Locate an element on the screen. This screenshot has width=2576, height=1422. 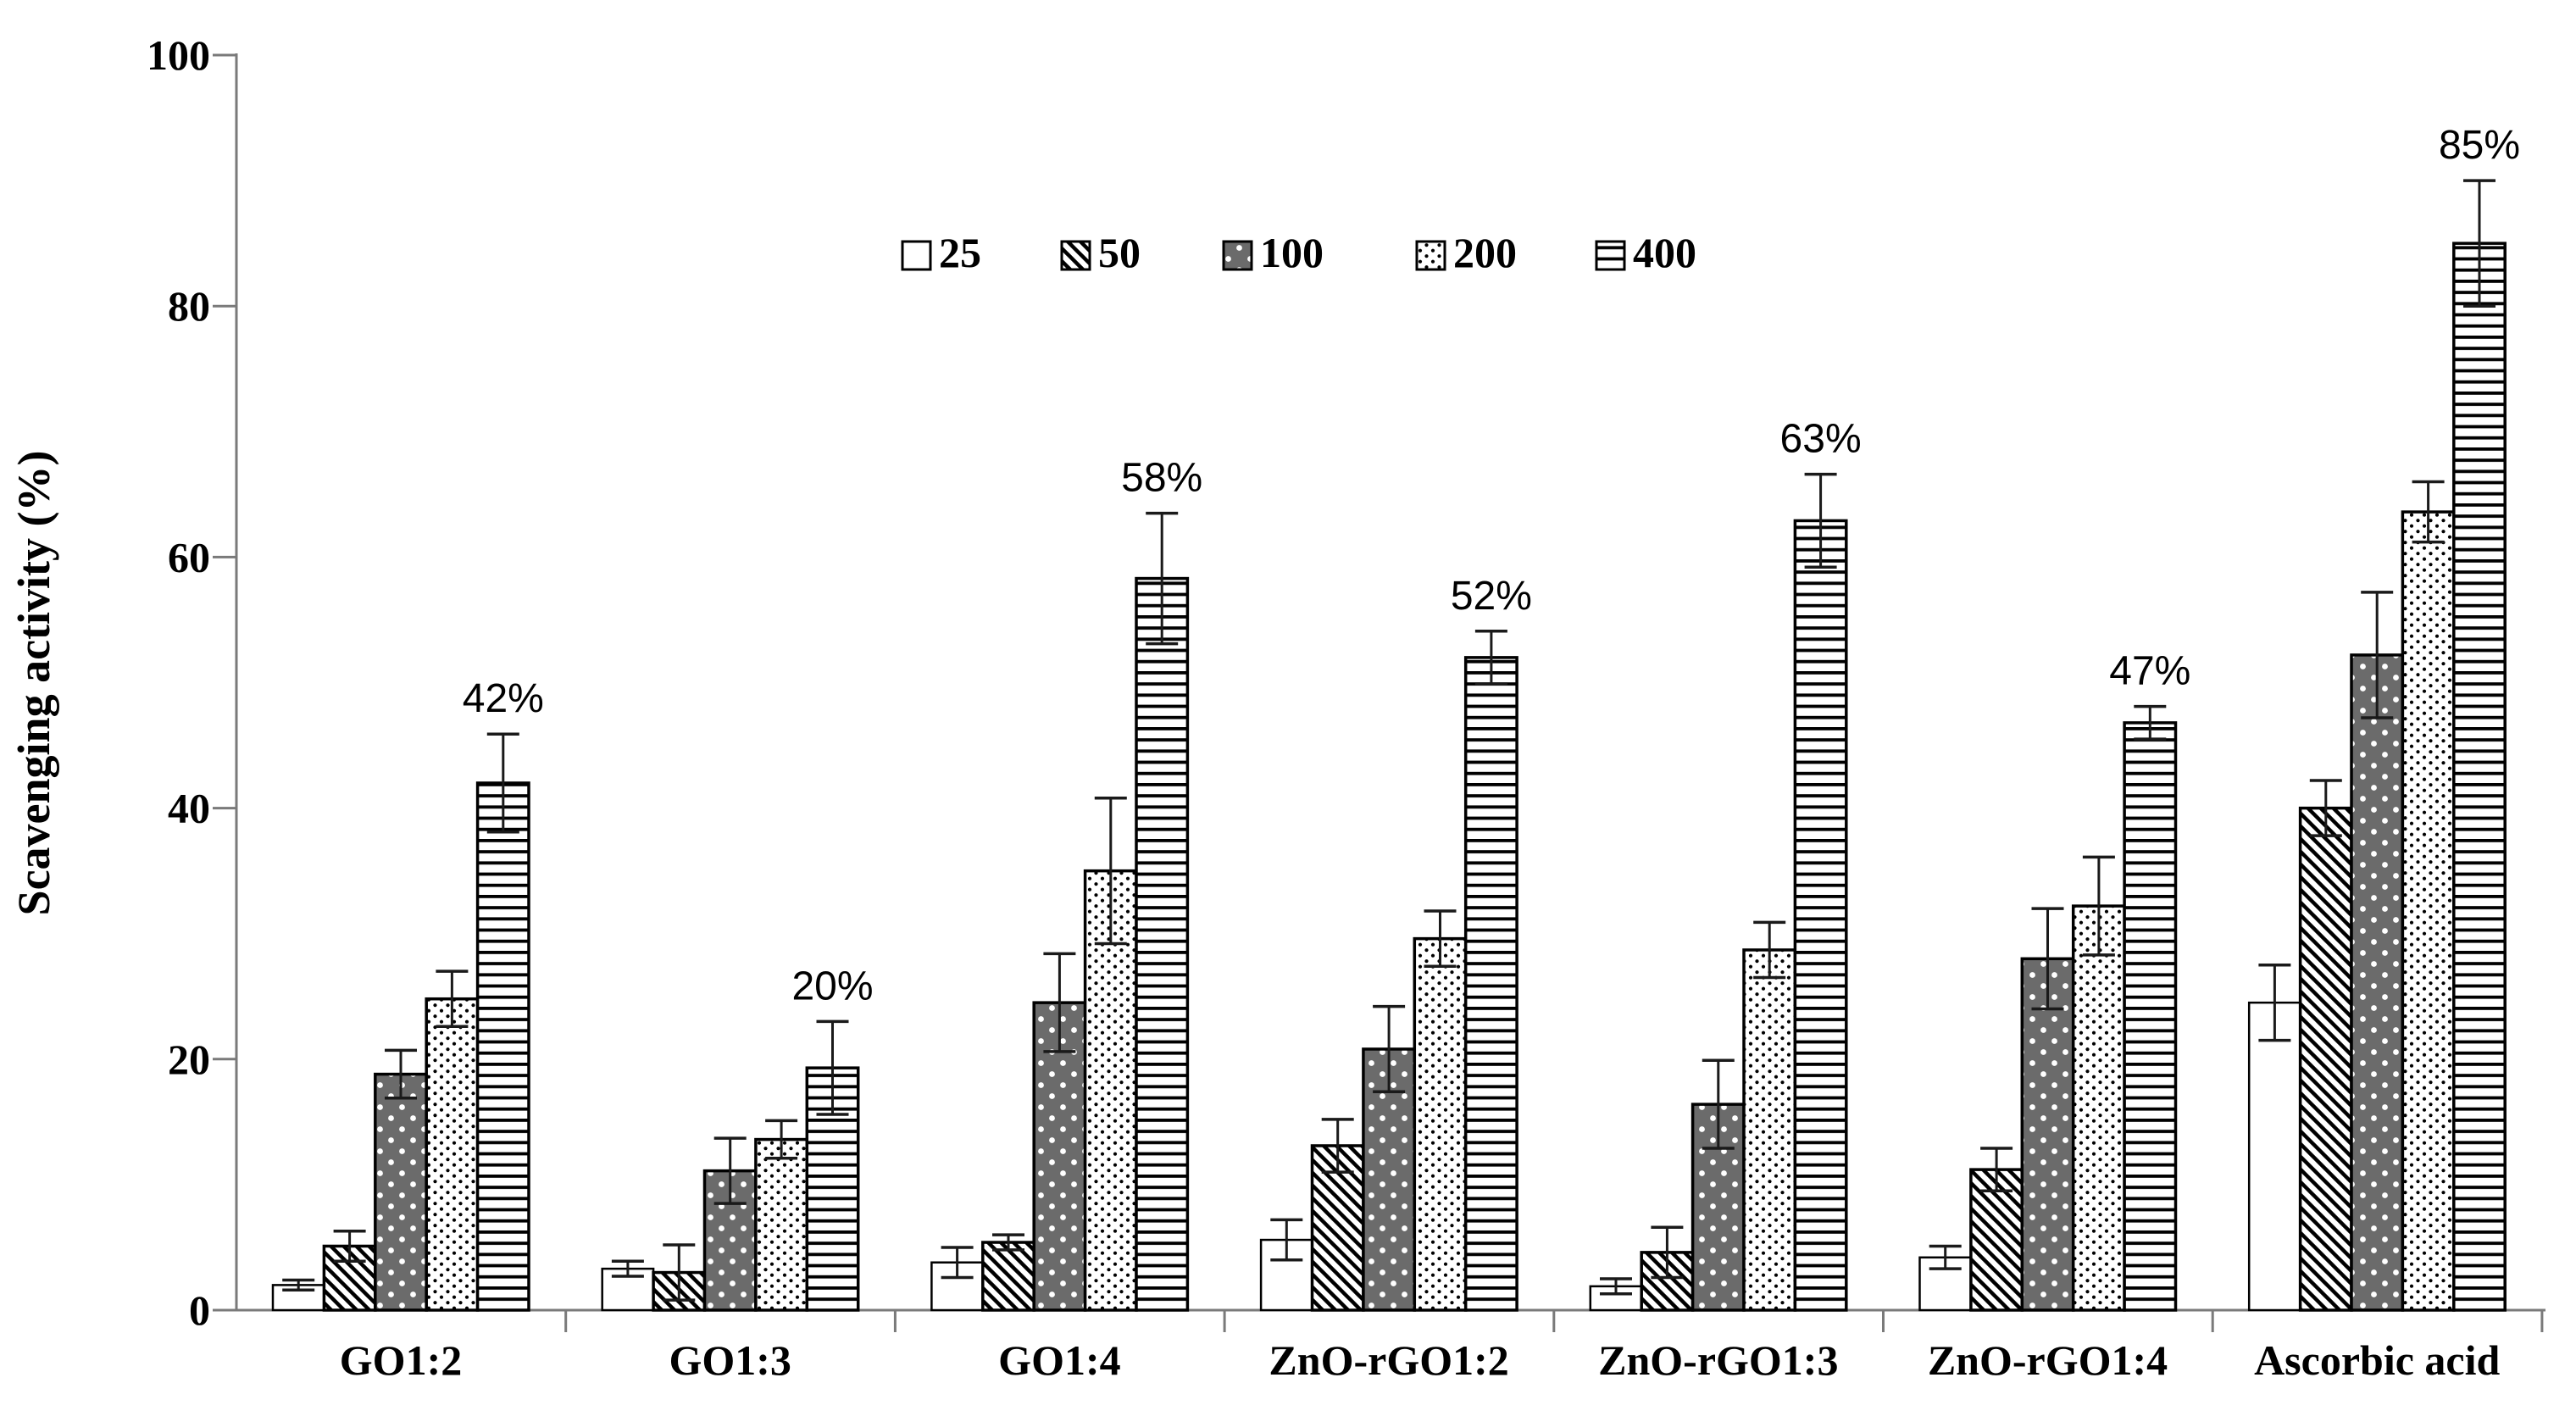
bar-value-annotation: 58% is located at coordinates (1161, 478).